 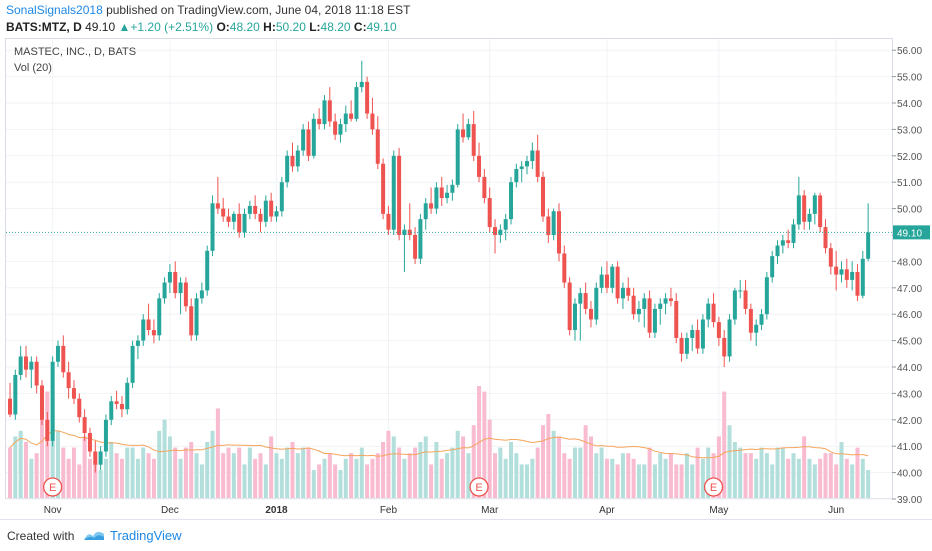 I want to click on price-change: +1.20 (+2.51%), so click(x=172, y=27).